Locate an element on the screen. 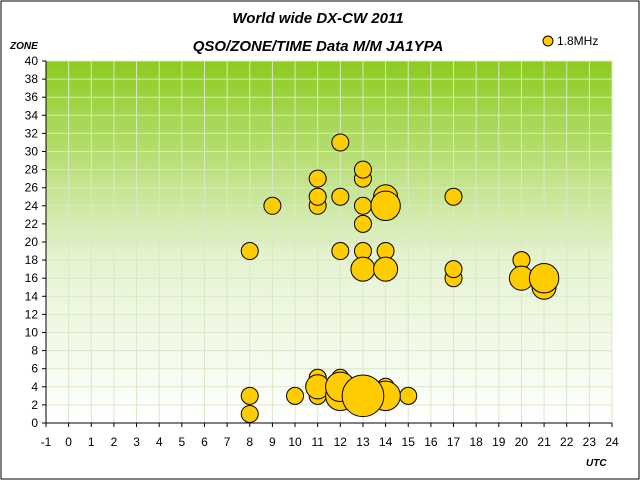 The image size is (640, 480). x-tick-label: 10 is located at coordinates (295, 442).